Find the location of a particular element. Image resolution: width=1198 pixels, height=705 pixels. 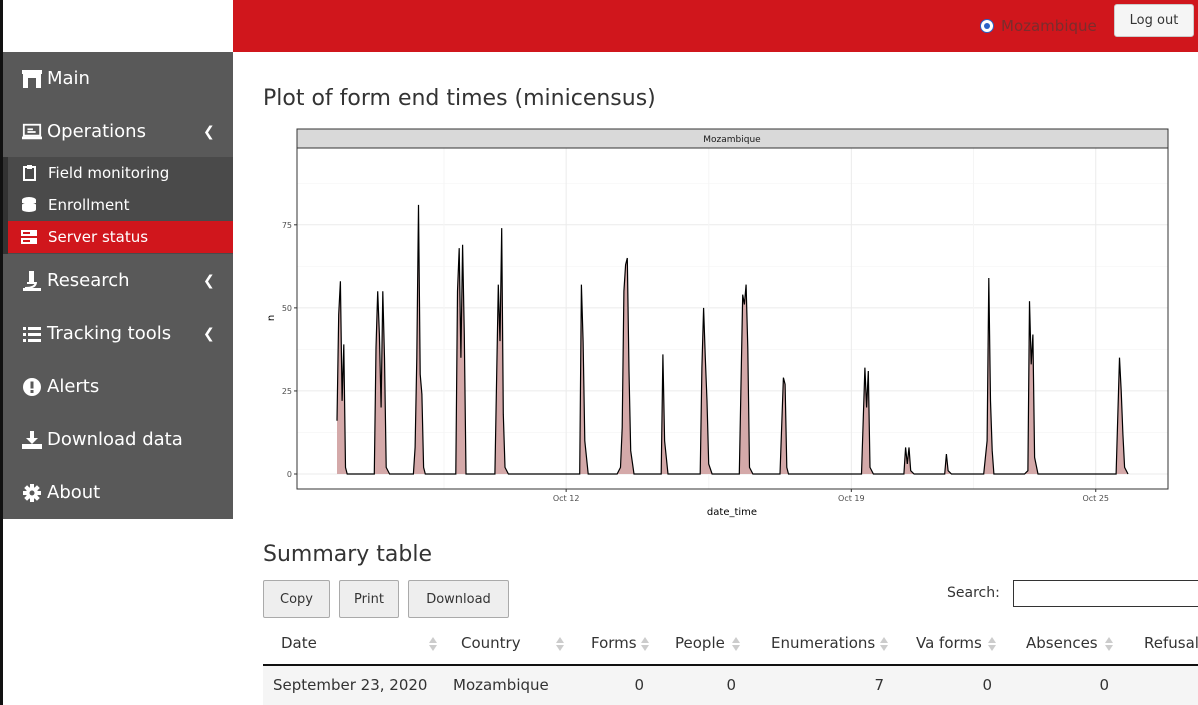

sidebar-subitem-label: Enrollment is located at coordinates (89, 205).